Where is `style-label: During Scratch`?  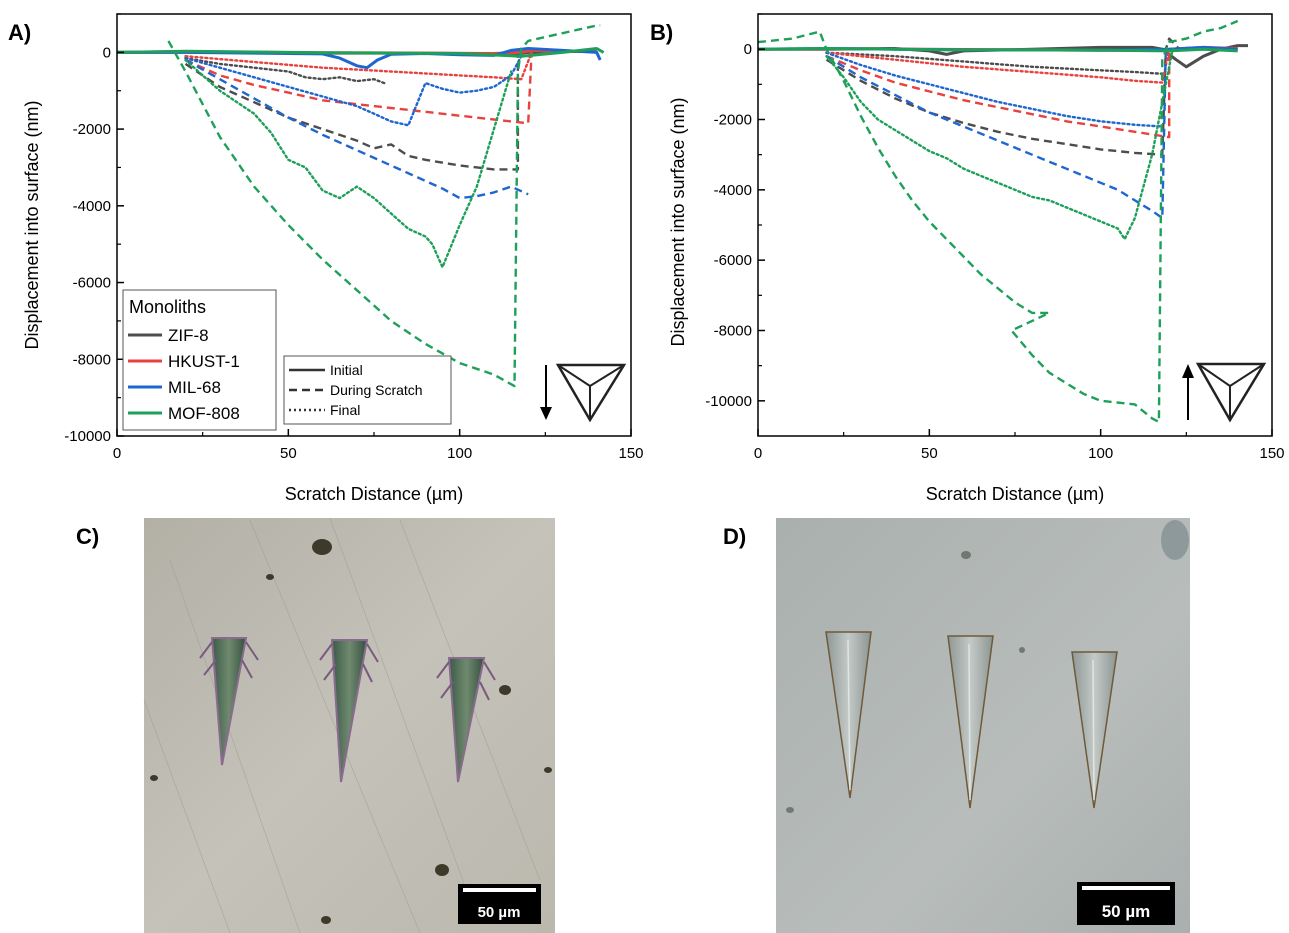 style-label: During Scratch is located at coordinates (376, 390).